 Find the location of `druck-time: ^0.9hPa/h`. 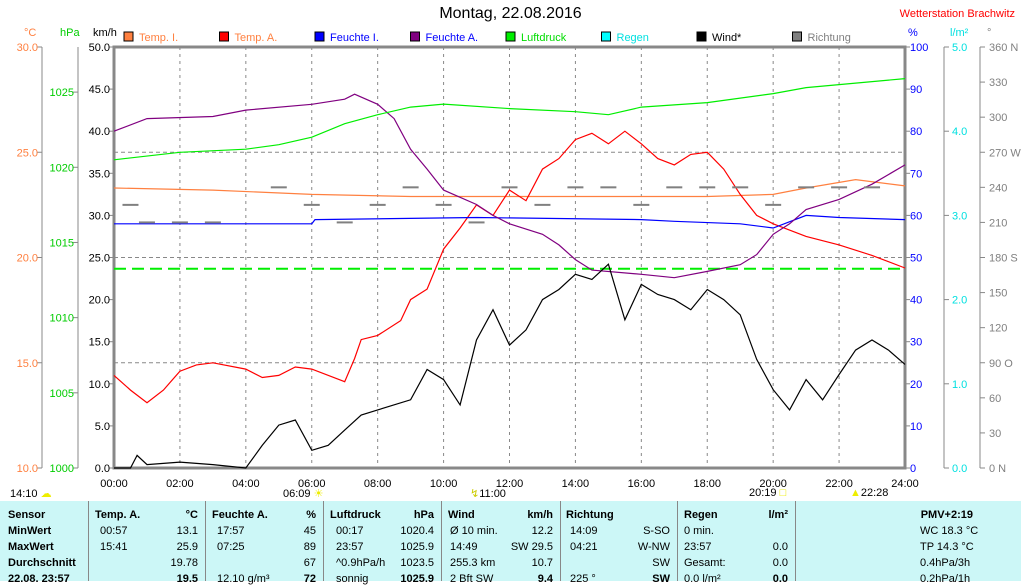

druck-time: ^0.9hPa/h is located at coordinates (361, 563).